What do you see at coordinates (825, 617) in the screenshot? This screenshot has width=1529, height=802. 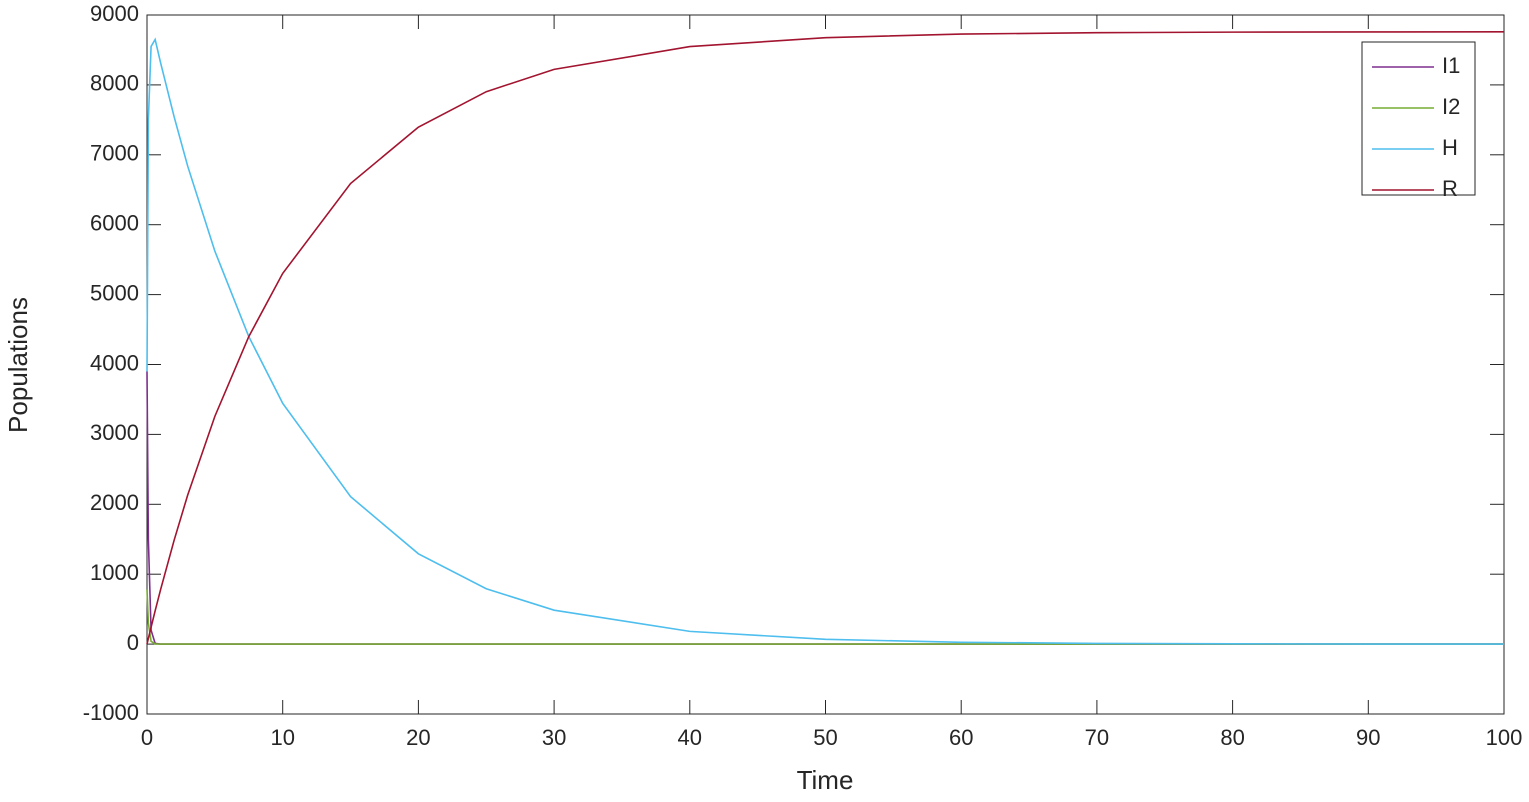 I see `series-line` at bounding box center [825, 617].